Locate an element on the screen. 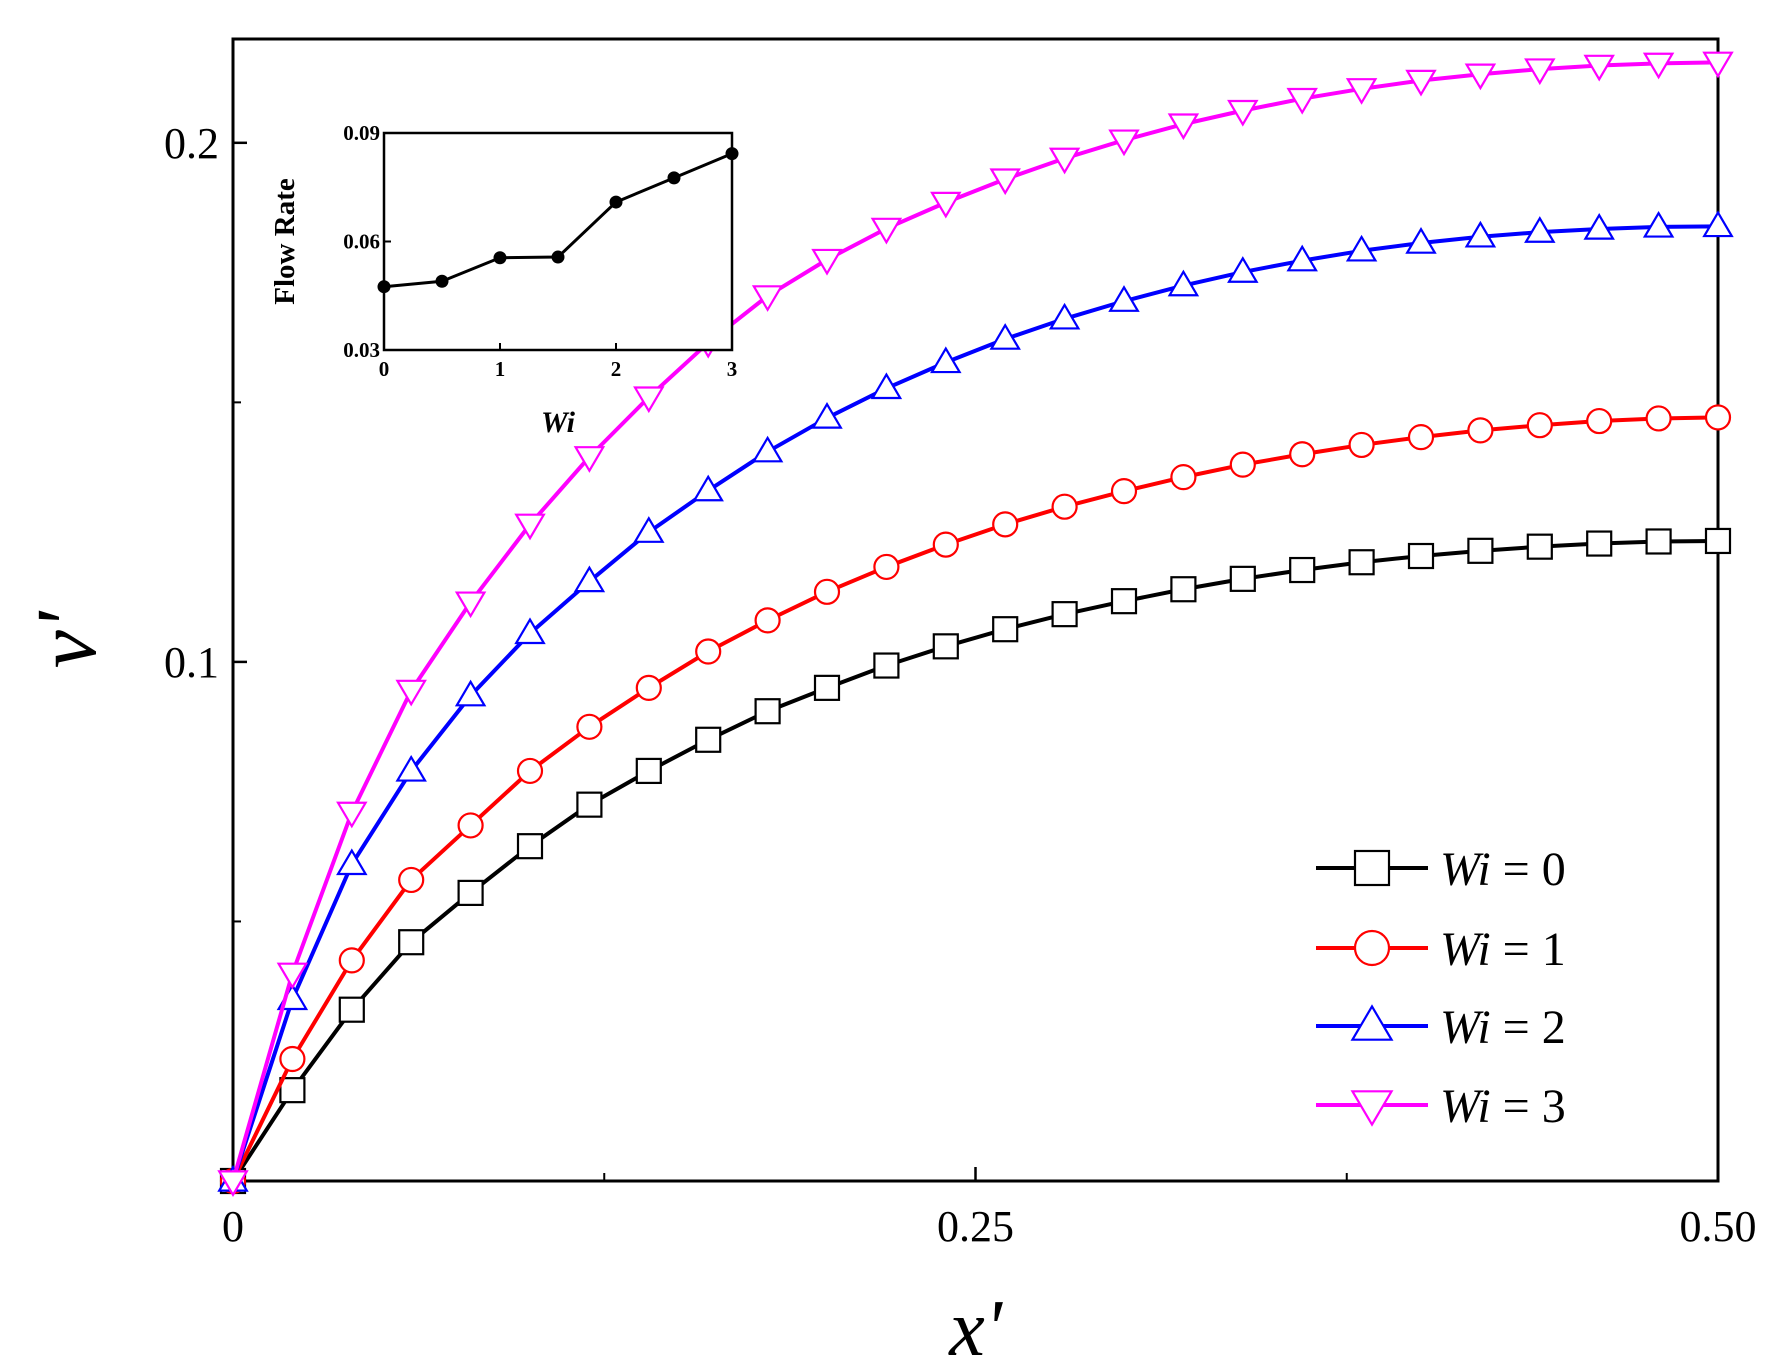 The height and width of the screenshot is (1371, 1788). inset-x-tick-label: 1 is located at coordinates (500, 369).